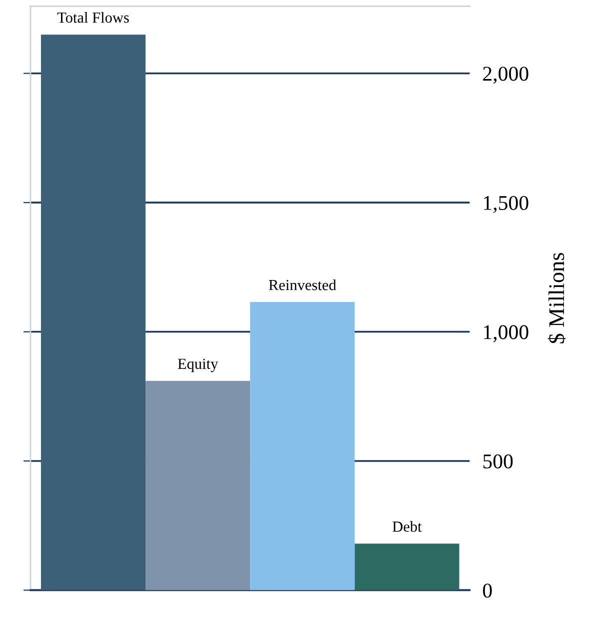 This screenshot has width=610, height=618. What do you see at coordinates (506, 333) in the screenshot?
I see `y-tick-label: 1,000` at bounding box center [506, 333].